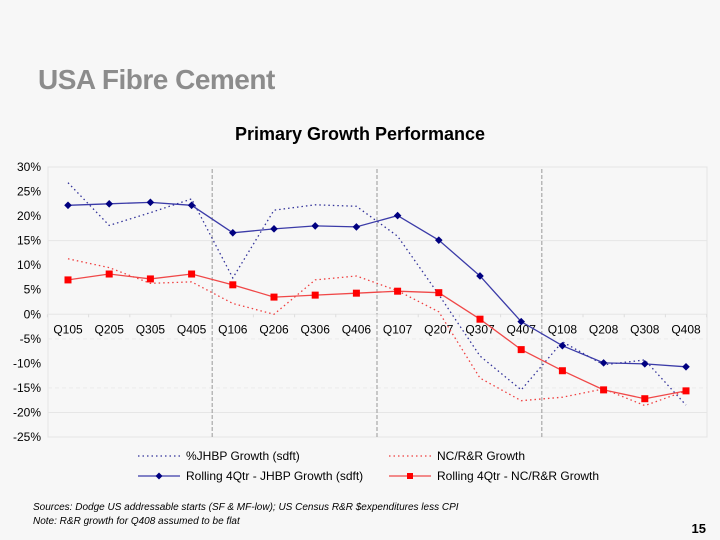  What do you see at coordinates (27, 412) in the screenshot?
I see `y-tick-label: -20%` at bounding box center [27, 412].